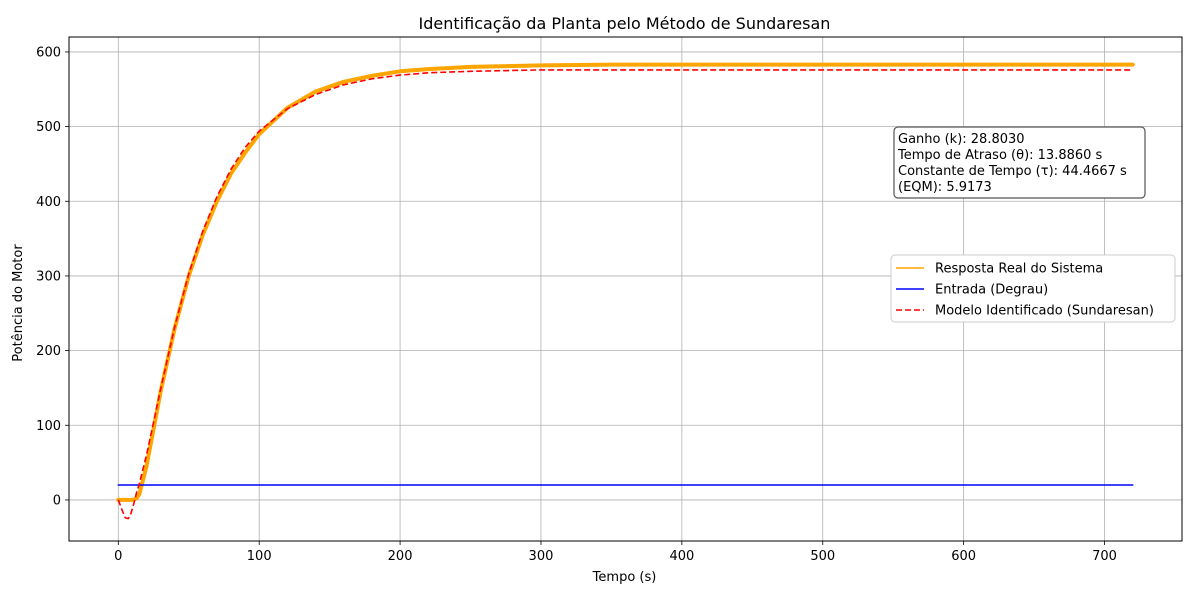 The image size is (1193, 601). Describe the element at coordinates (400, 556) in the screenshot. I see `x-tick-label: 200` at that location.